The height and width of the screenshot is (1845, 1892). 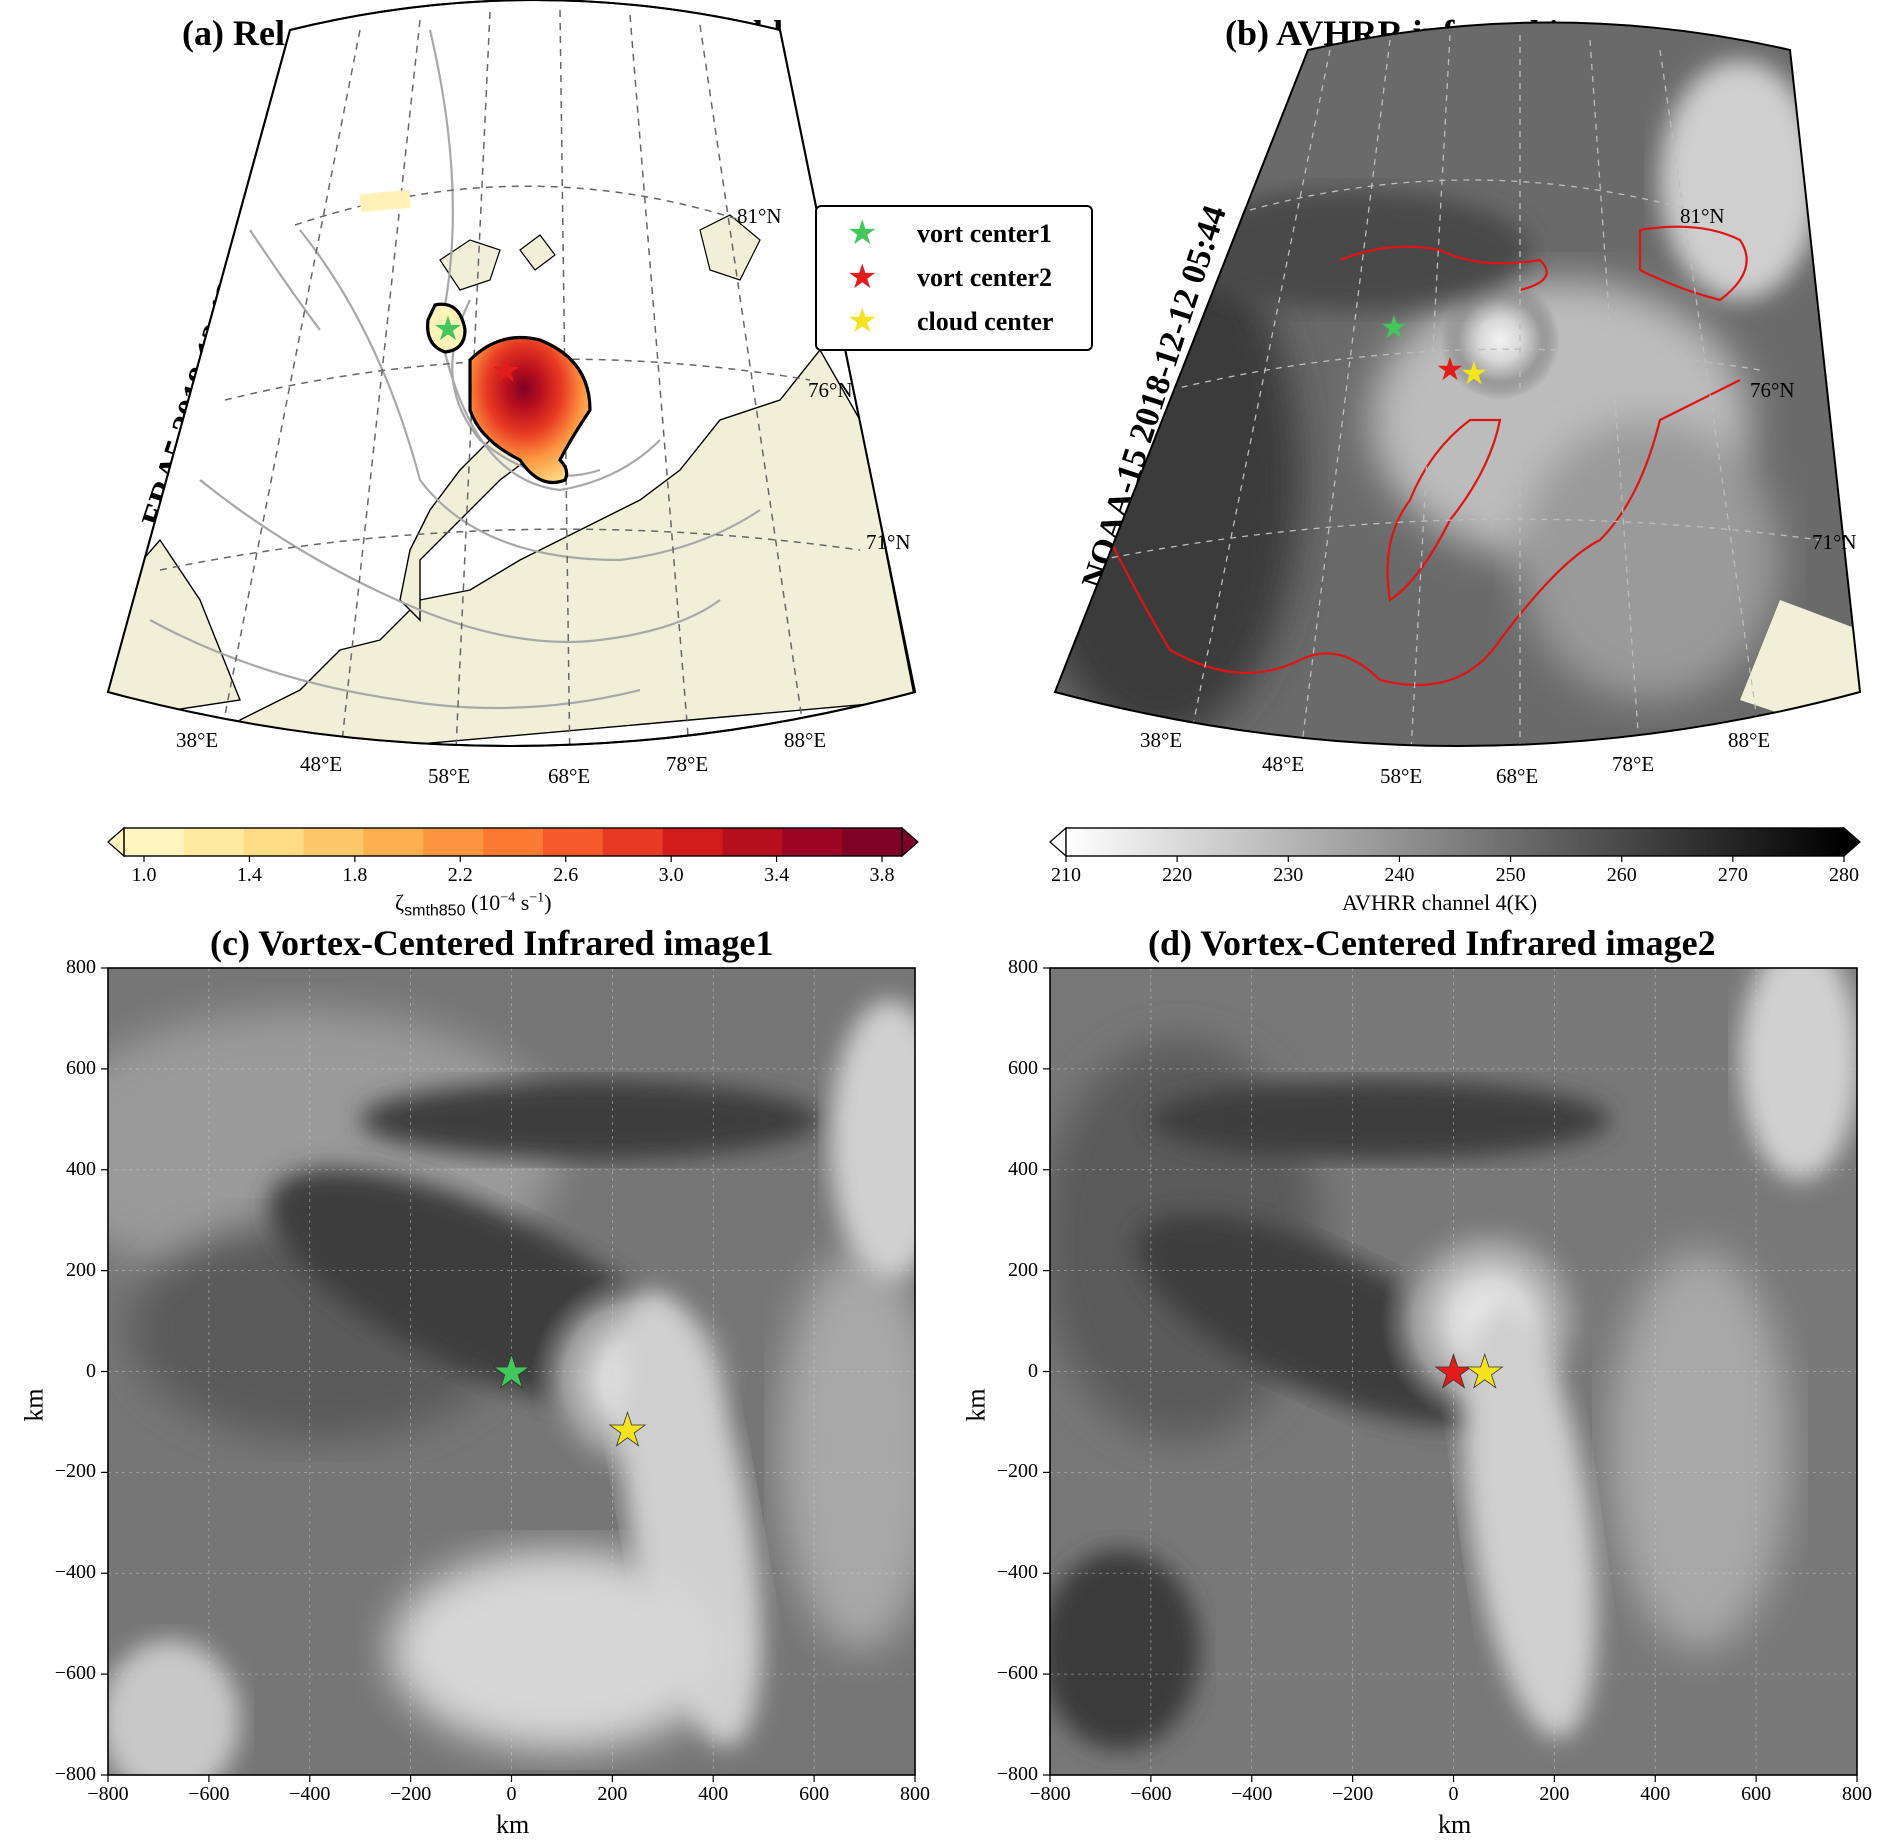 What do you see at coordinates (174, 629) in the screenshot?
I see `land-scandinavia` at bounding box center [174, 629].